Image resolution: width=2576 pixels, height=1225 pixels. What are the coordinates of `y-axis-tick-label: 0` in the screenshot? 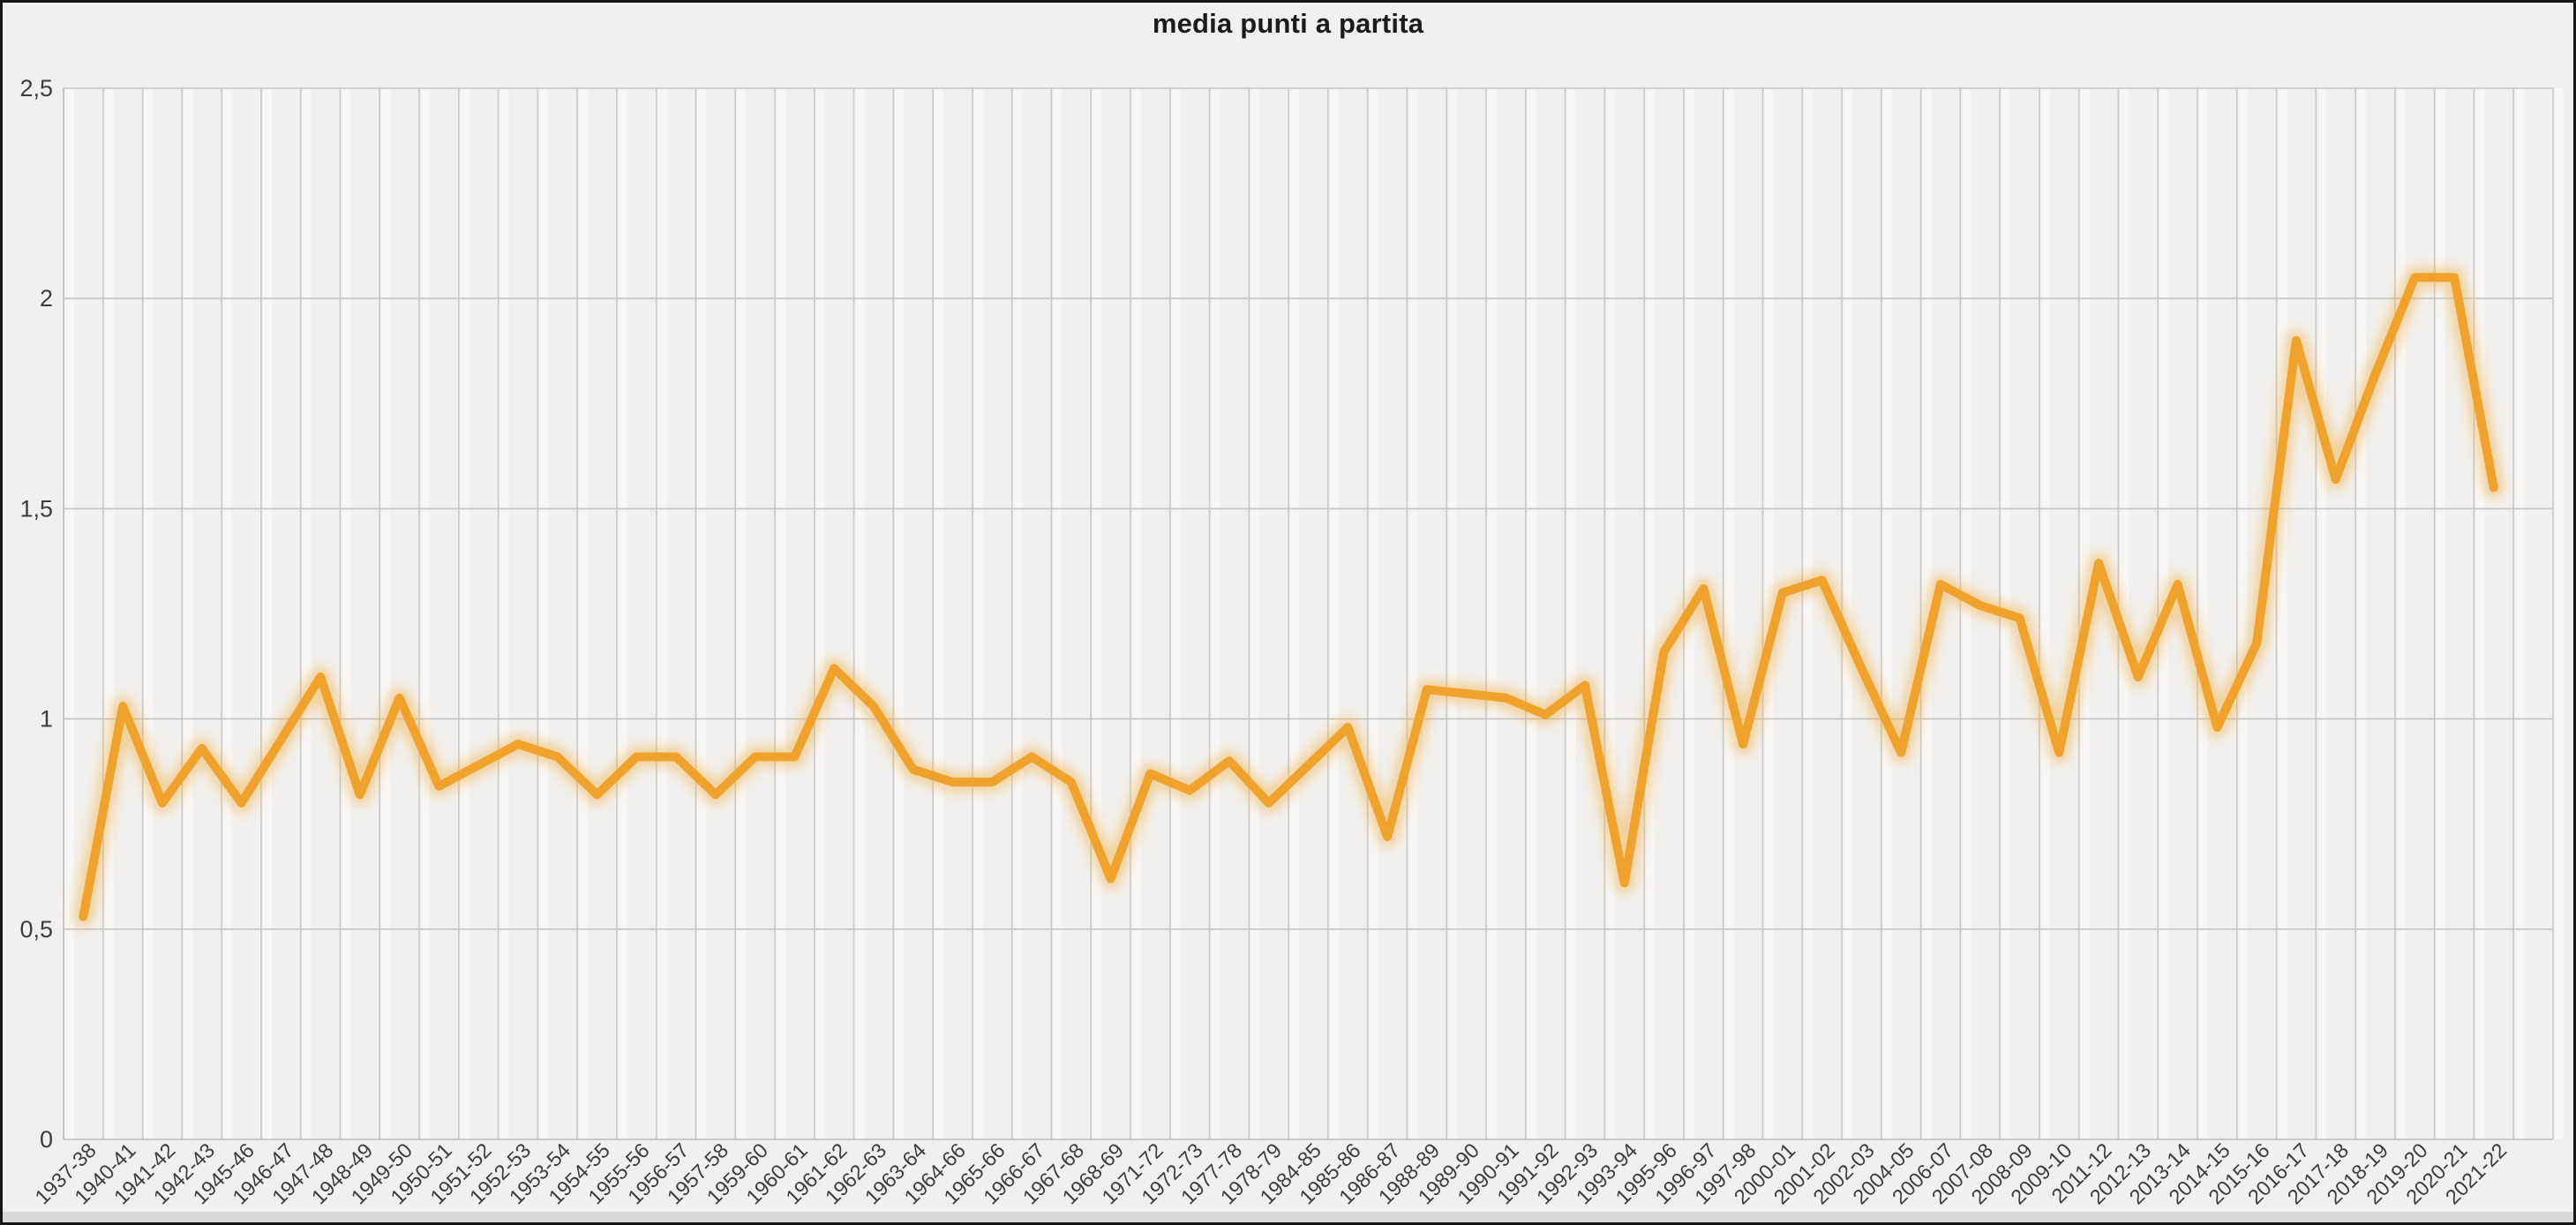 It's located at (46, 1139).